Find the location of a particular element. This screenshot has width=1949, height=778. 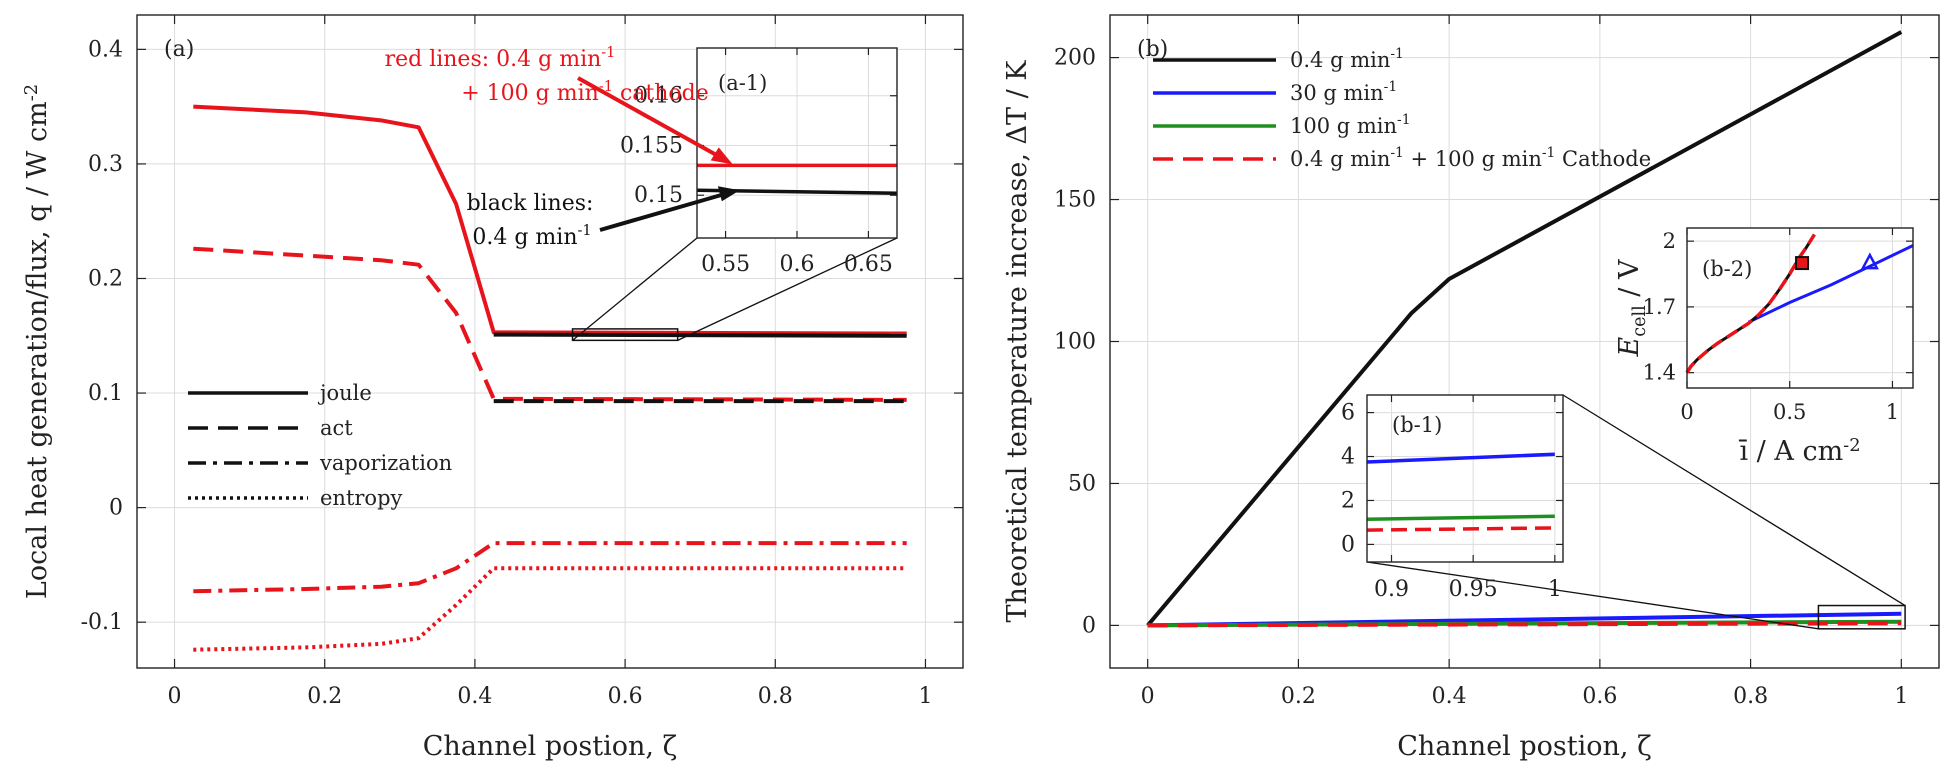

inset-frame-b2 is located at coordinates (1800, 308).